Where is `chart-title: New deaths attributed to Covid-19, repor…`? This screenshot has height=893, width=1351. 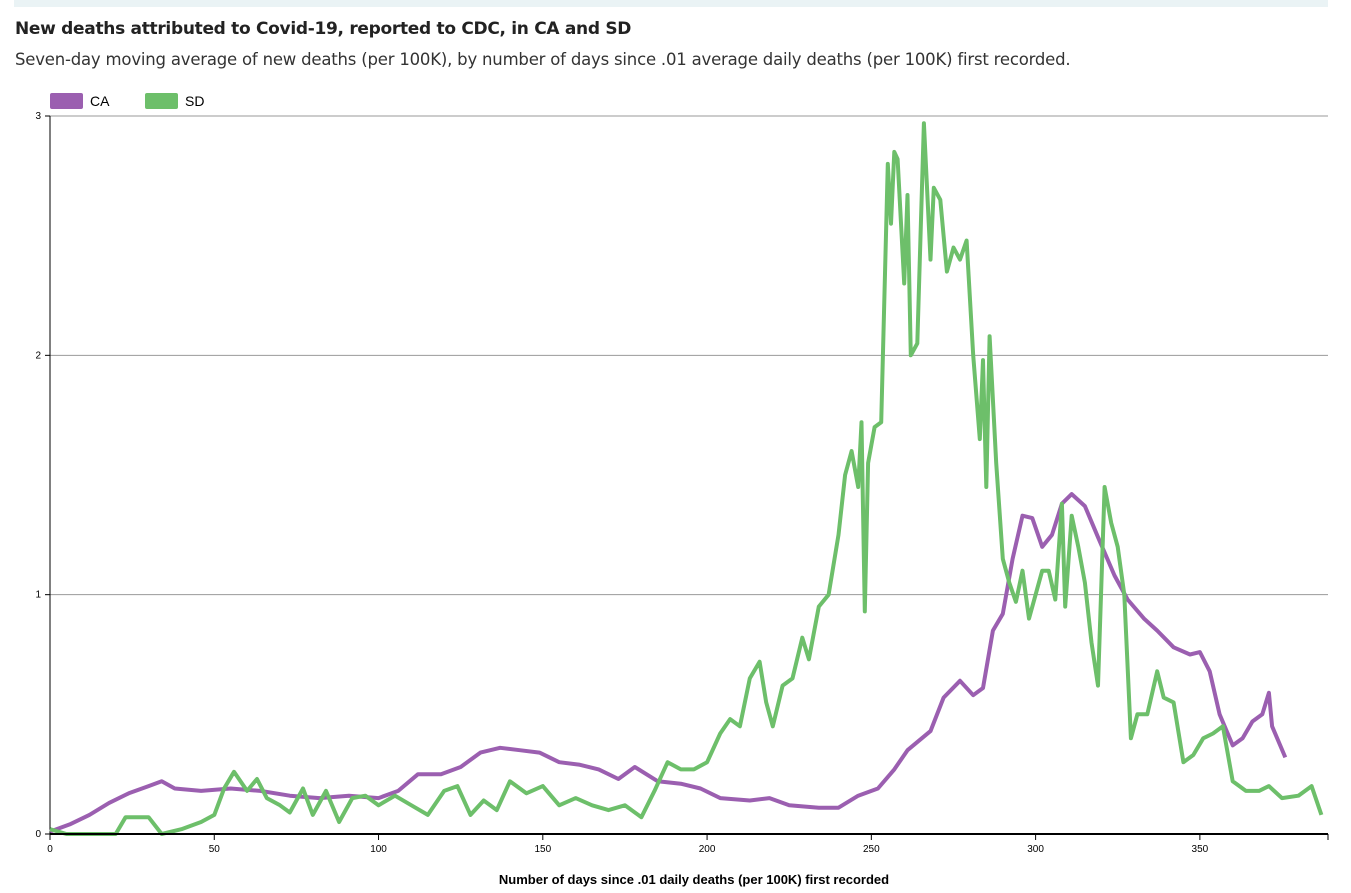
chart-title: New deaths attributed to Covid-19, repor… is located at coordinates (323, 29).